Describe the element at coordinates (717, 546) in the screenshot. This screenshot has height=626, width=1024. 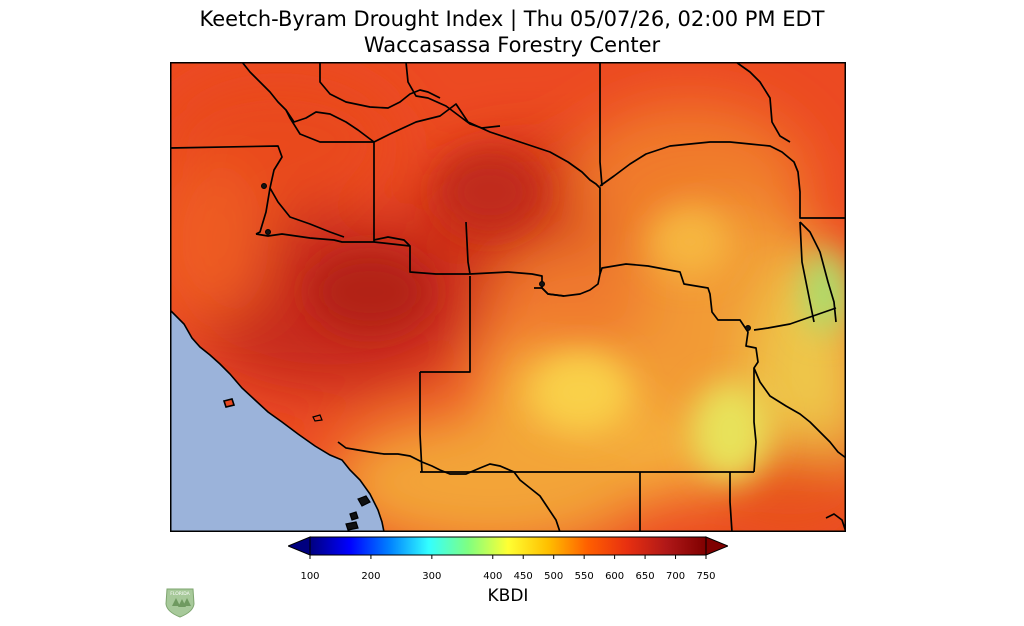
I see `colorbar-extend-high` at that location.